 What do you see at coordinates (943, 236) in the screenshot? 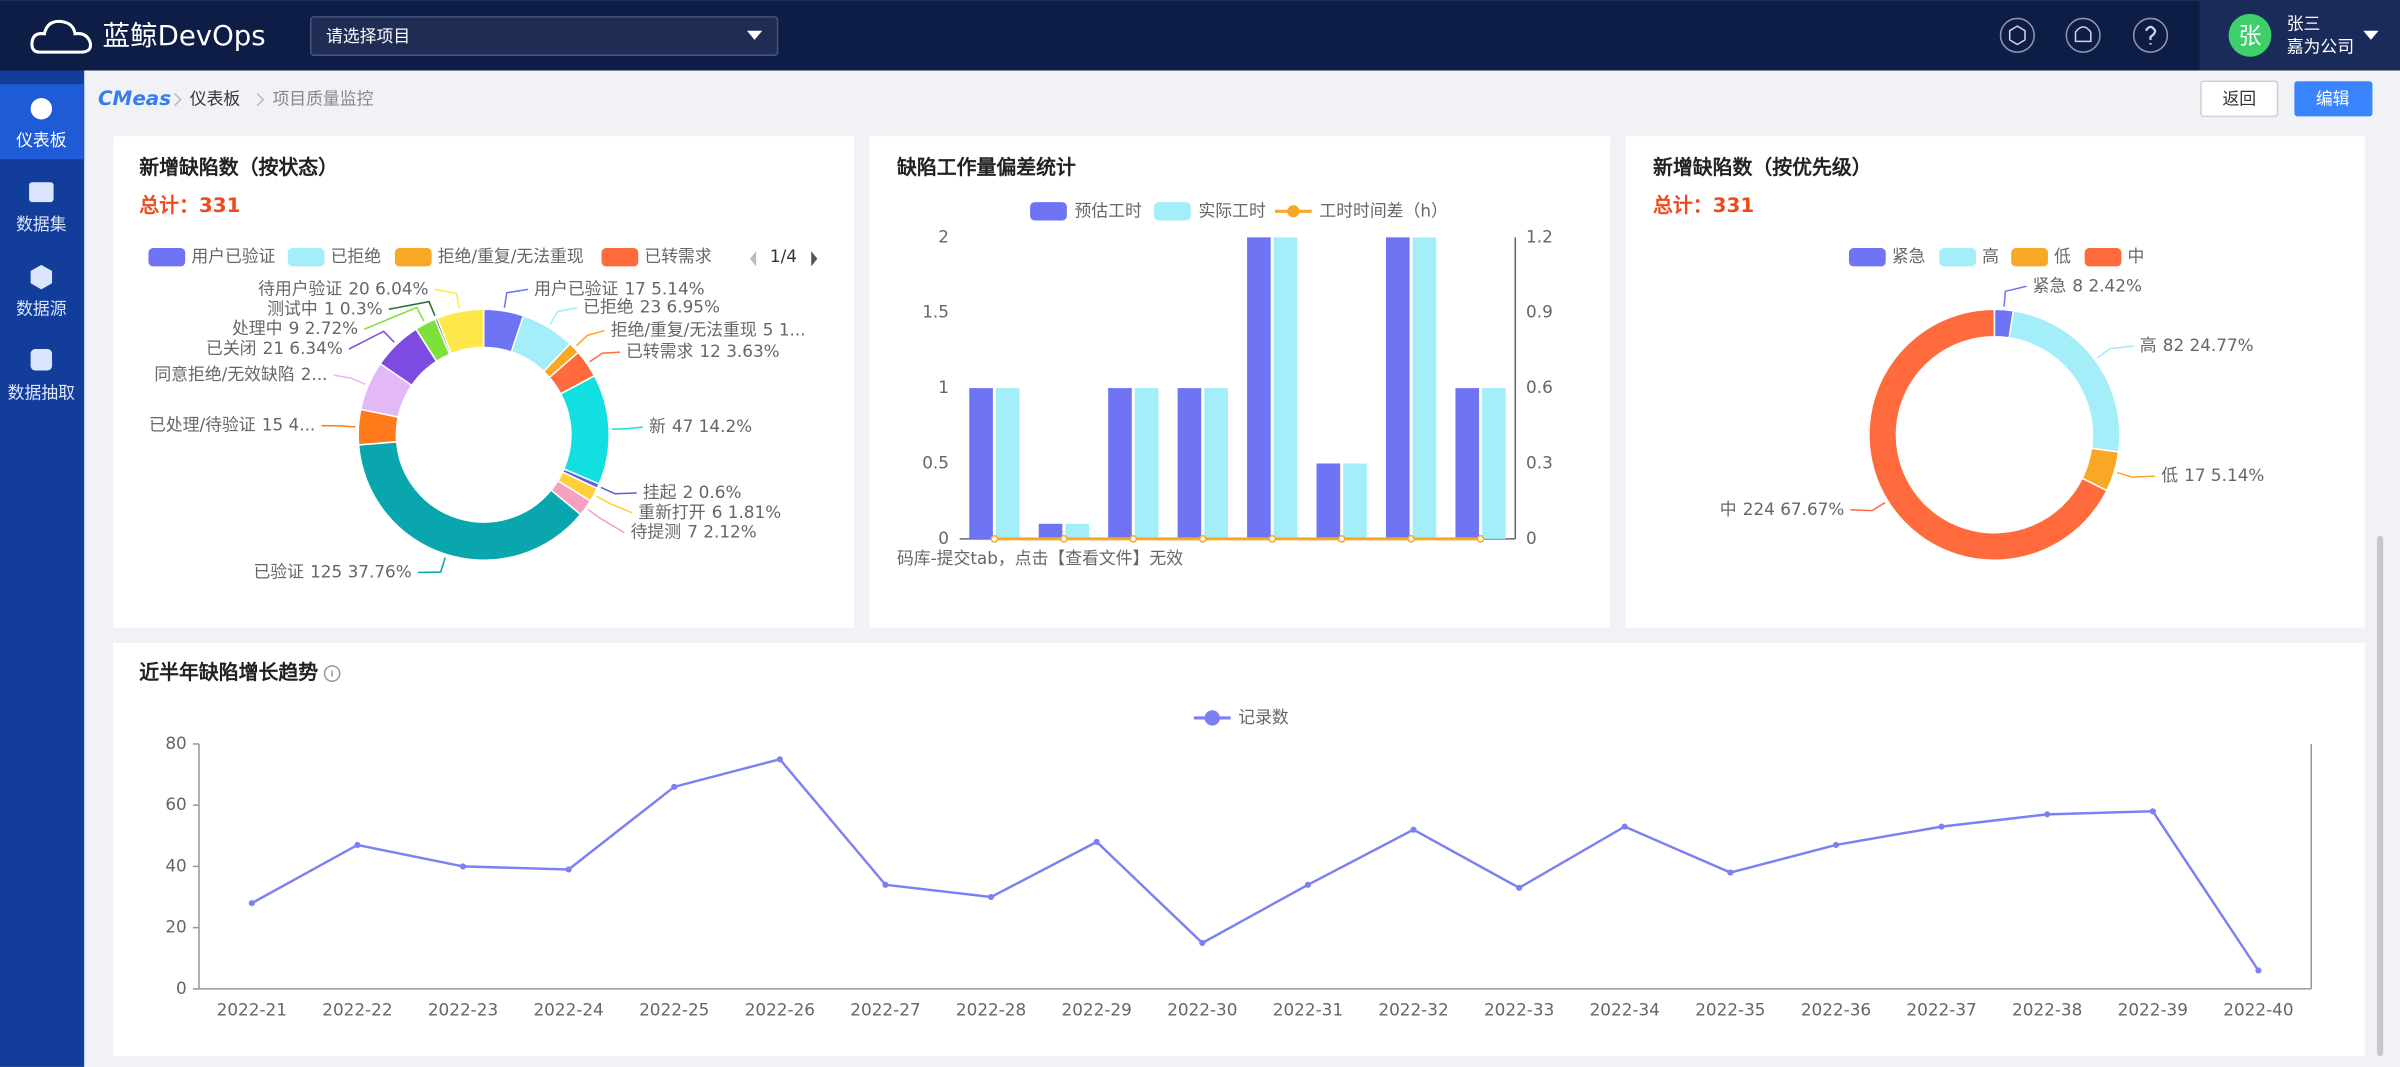
I see `y-tick-label: 2` at bounding box center [943, 236].